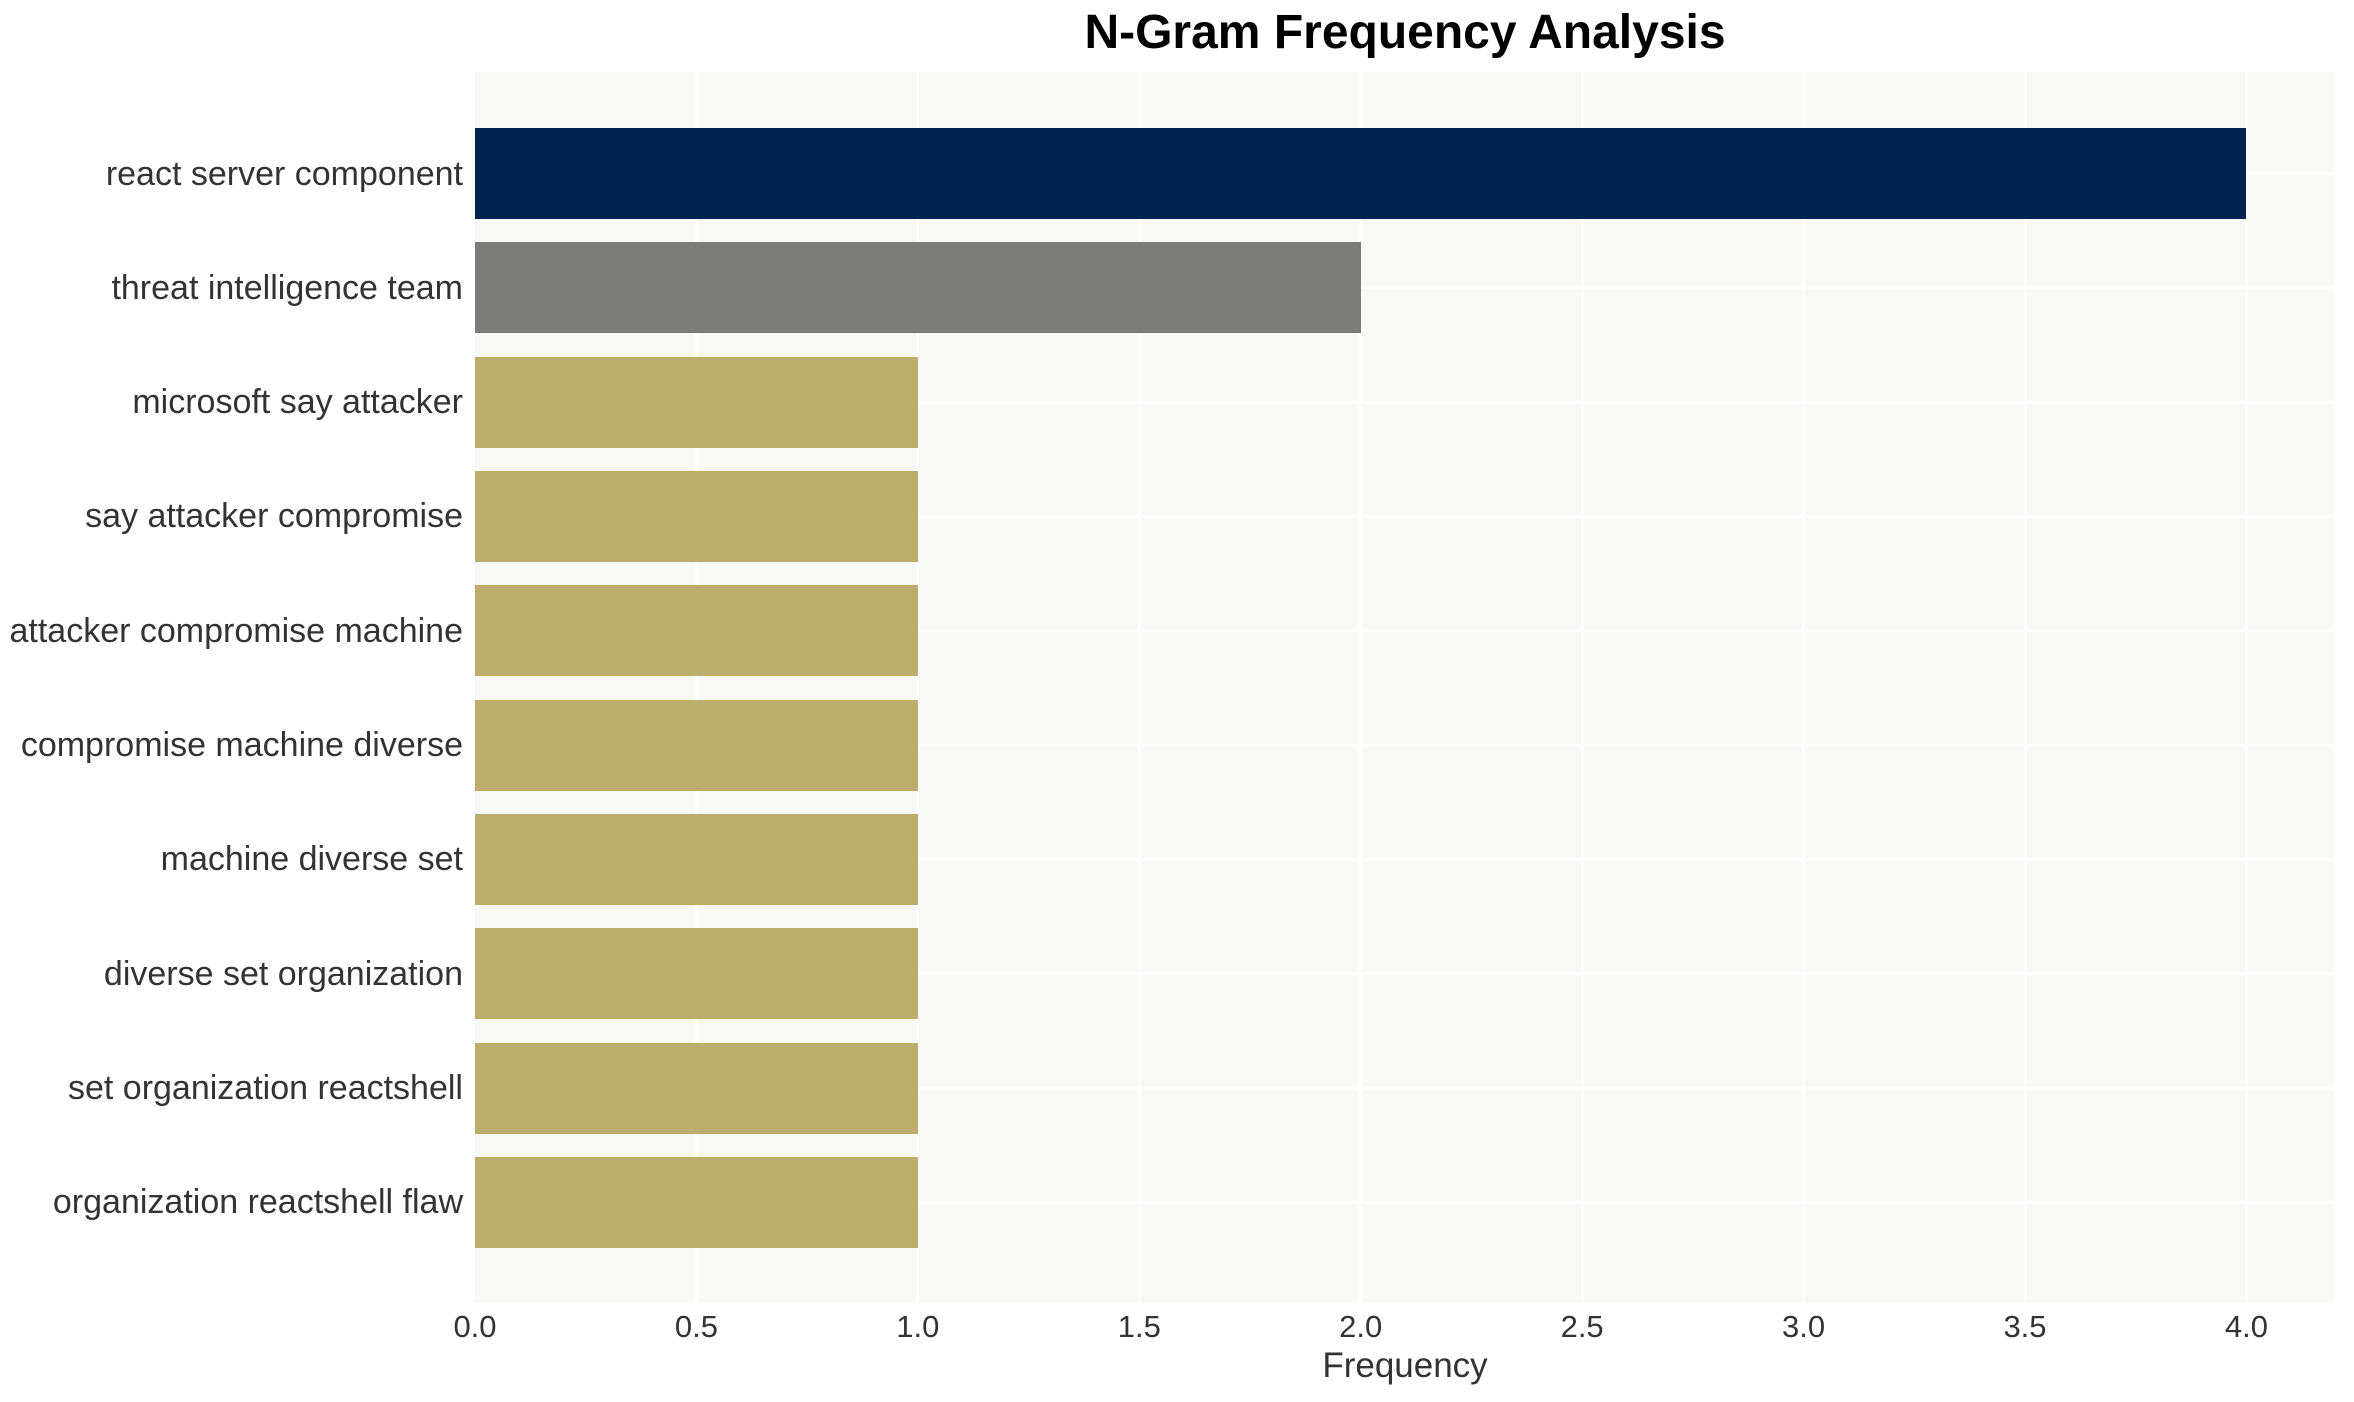 This screenshot has width=2354, height=1402. What do you see at coordinates (274, 516) in the screenshot?
I see `y-axis-label: say attacker compromise` at bounding box center [274, 516].